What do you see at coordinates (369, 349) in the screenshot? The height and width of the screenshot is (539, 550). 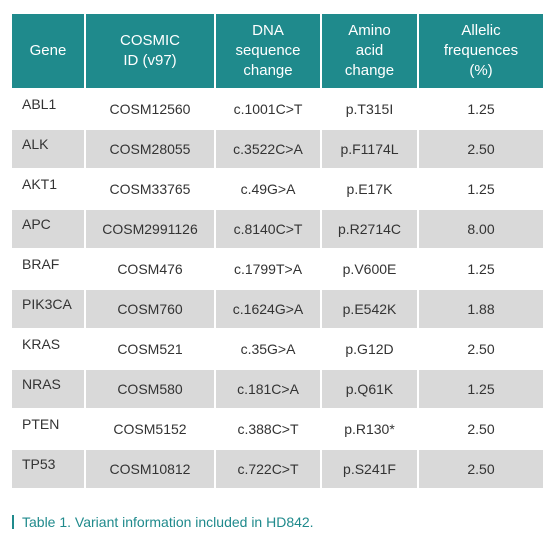 I see `cell-amino-acid-change: p.G12D` at bounding box center [369, 349].